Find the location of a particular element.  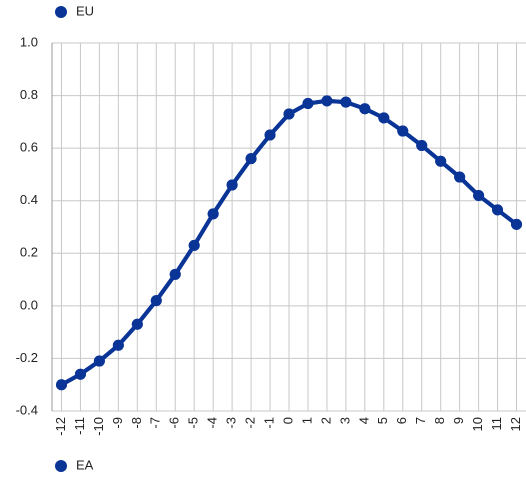

y-tick-label: -0.2 is located at coordinates (27, 357).